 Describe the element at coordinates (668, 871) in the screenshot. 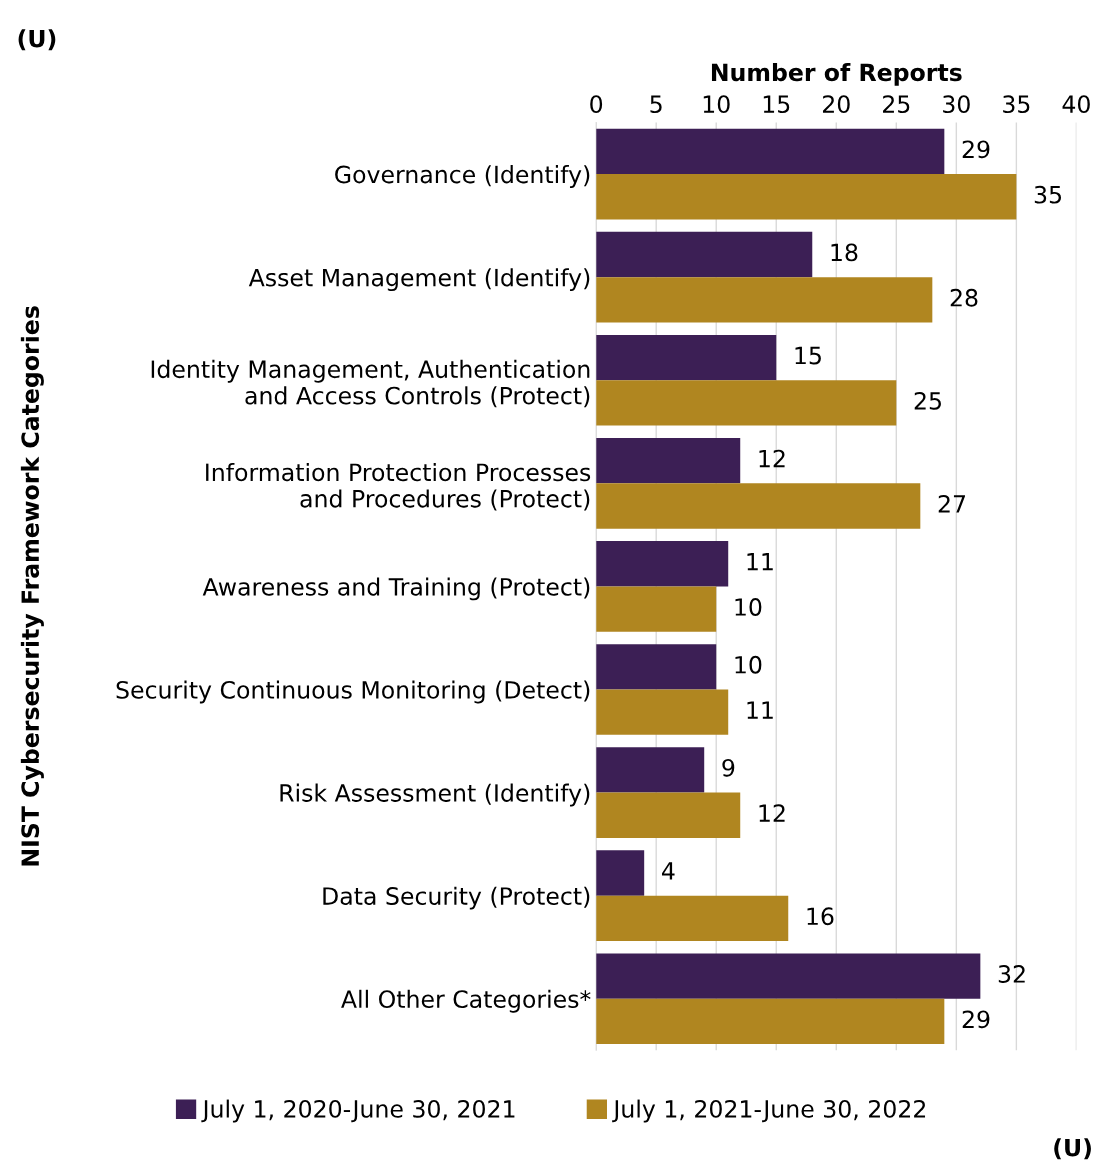

I see `data-label: 4` at that location.